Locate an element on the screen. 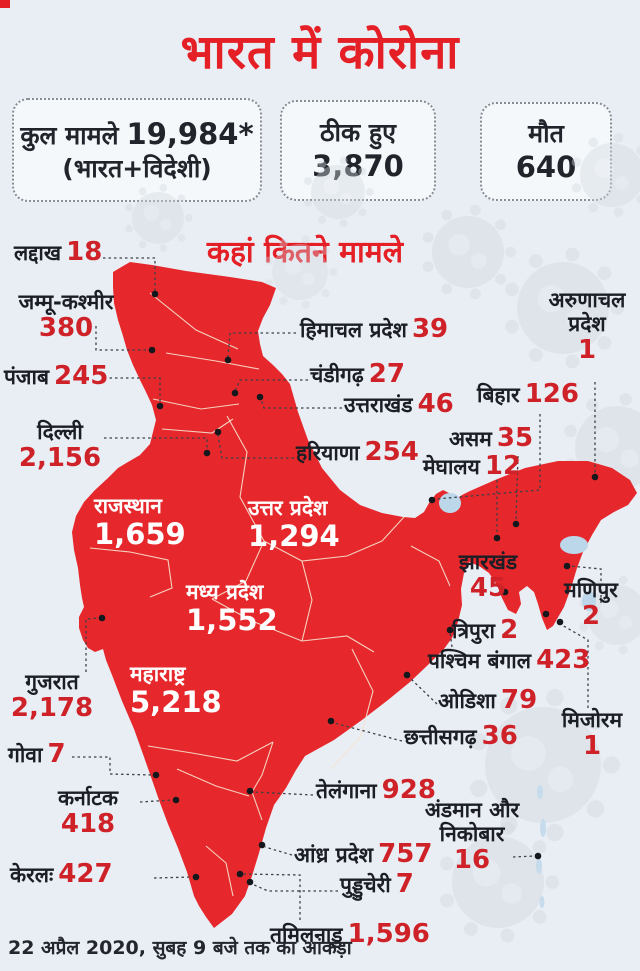  total-cases-sublabel: (भारत+विदेशी) is located at coordinates (137, 168).